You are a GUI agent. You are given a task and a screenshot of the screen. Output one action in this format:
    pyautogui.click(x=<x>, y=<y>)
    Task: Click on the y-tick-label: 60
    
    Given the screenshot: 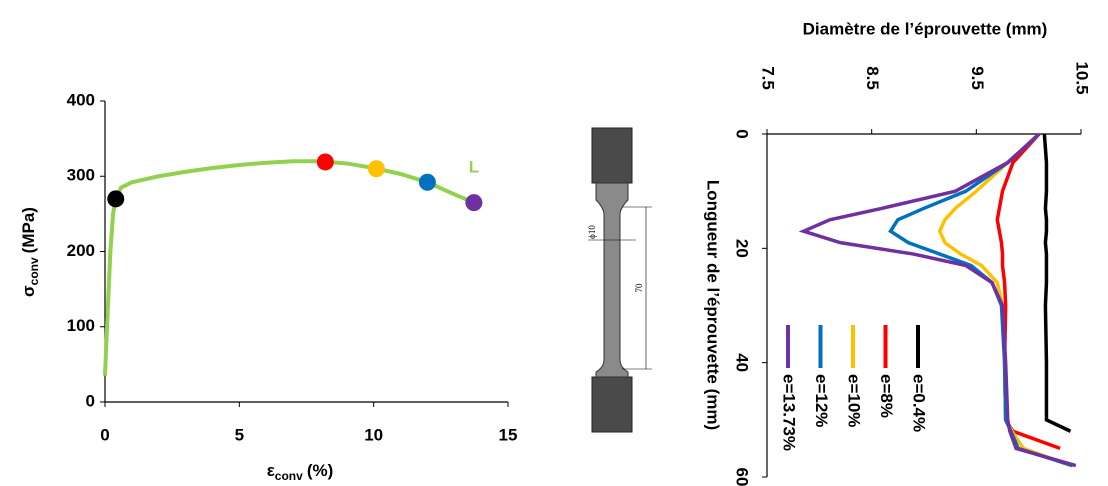 What is the action you would take?
    pyautogui.click(x=742, y=477)
    